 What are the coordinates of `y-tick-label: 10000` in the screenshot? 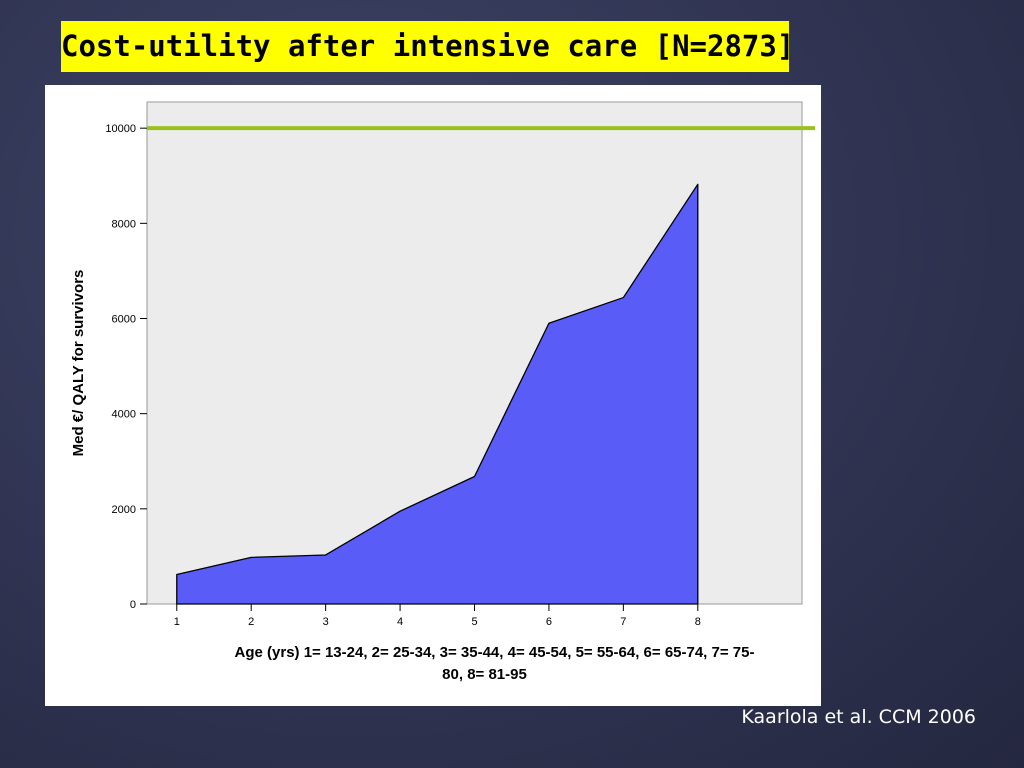 It's located at (120, 129).